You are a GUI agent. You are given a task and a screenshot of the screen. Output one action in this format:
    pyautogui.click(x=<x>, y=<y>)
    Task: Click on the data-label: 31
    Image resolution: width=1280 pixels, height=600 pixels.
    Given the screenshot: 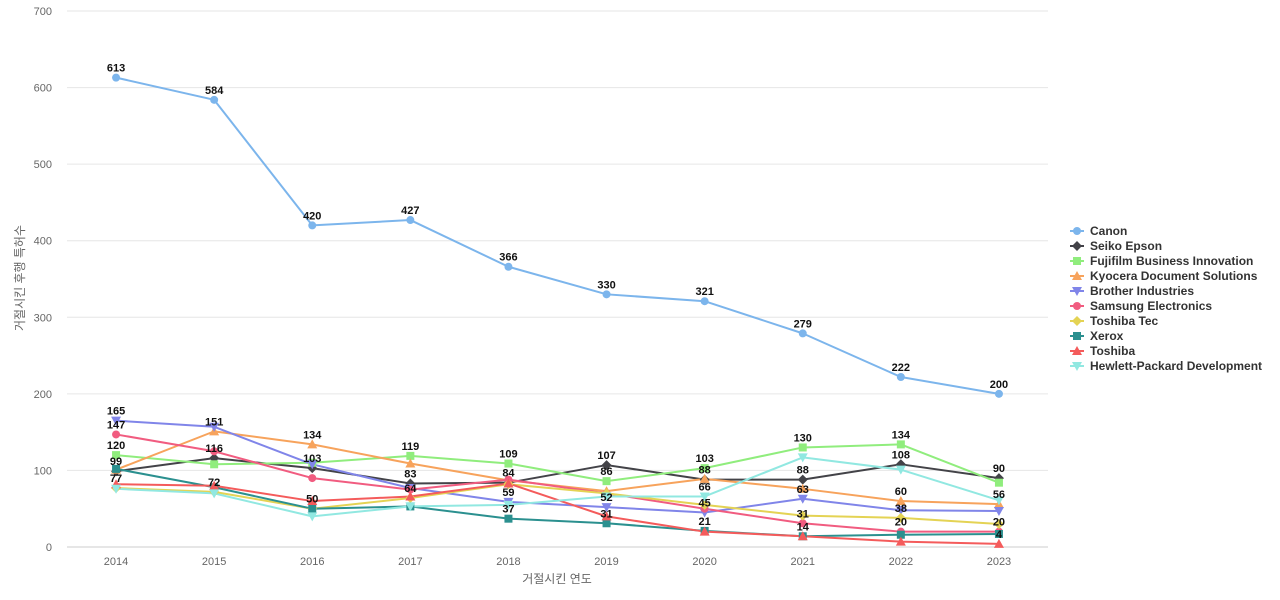 What is the action you would take?
    pyautogui.click(x=606, y=514)
    